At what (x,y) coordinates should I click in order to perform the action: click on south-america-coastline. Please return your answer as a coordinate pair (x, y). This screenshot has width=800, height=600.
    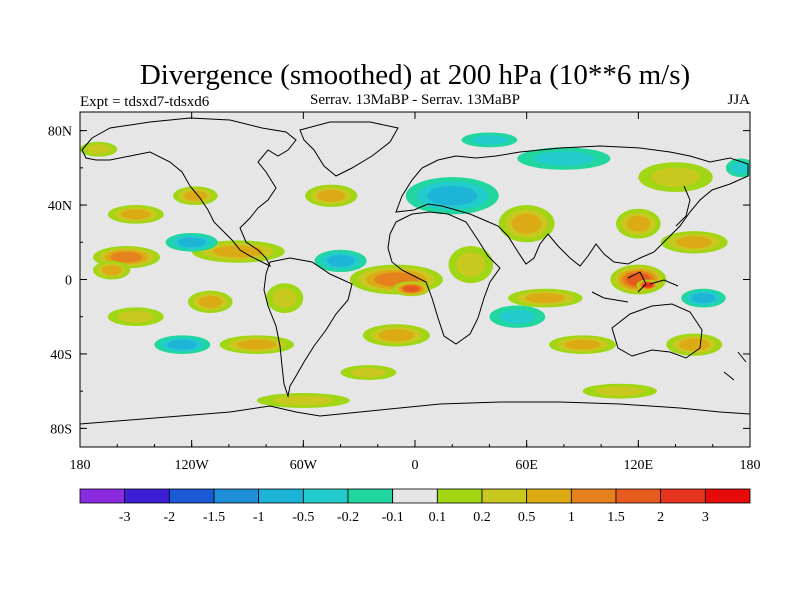
    Looking at the image, I should click on (308, 327).